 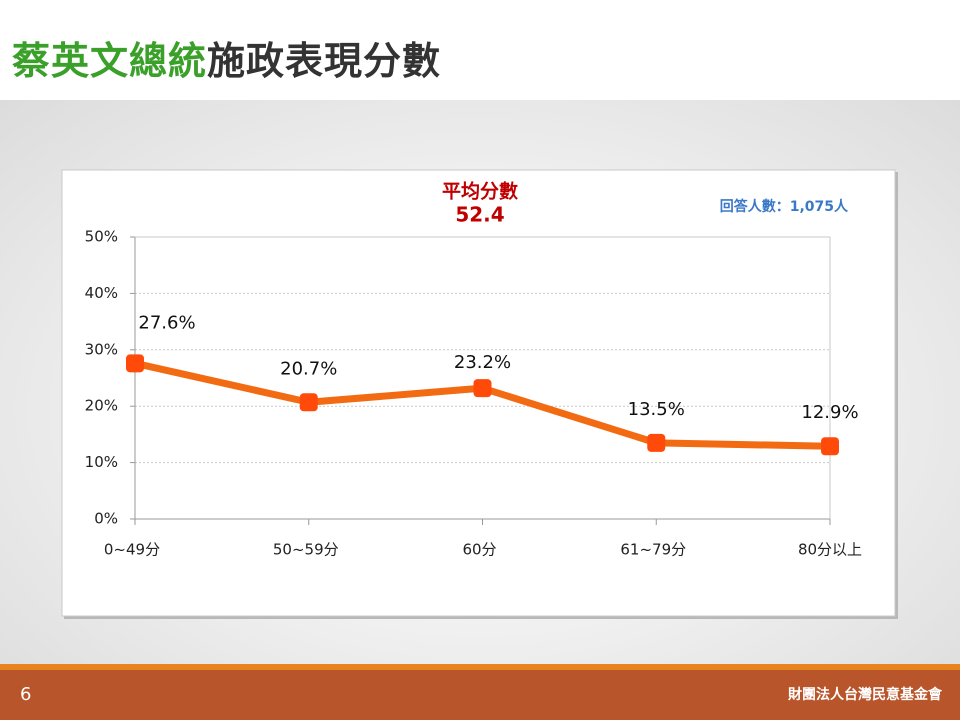 What do you see at coordinates (479, 550) in the screenshot?
I see `x-tick-label: 60分` at bounding box center [479, 550].